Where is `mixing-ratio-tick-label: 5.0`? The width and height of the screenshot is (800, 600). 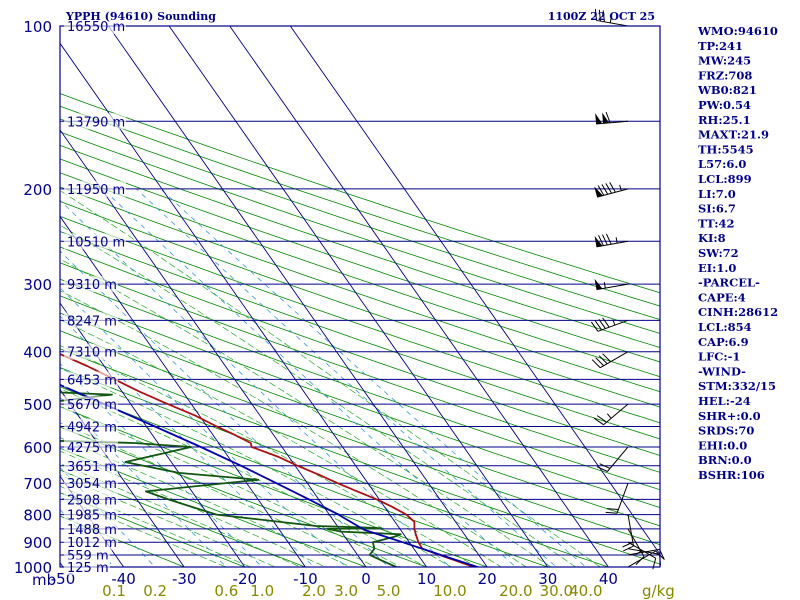
mixing-ratio-tick-label: 5.0 is located at coordinates (389, 591).